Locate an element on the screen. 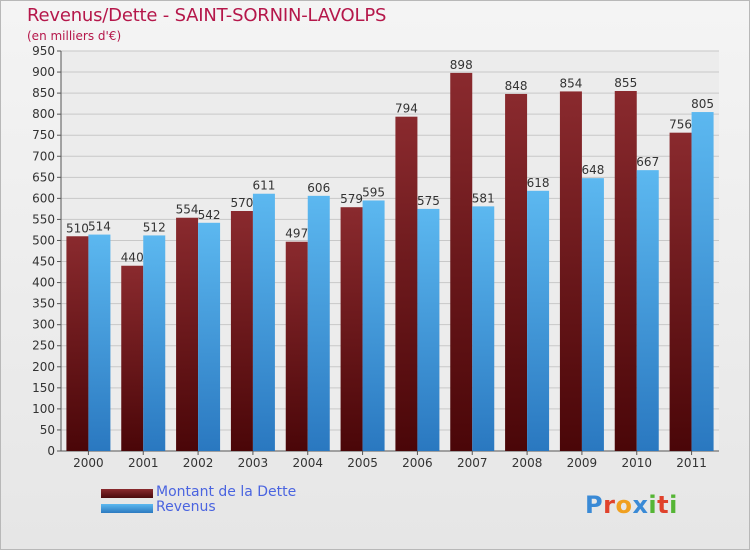 The width and height of the screenshot is (750, 551). logo-letter: P is located at coordinates (594, 505).